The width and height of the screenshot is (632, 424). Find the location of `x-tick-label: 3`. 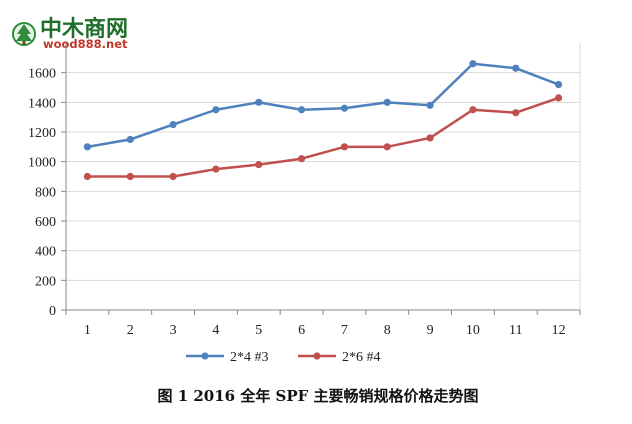

x-tick-label: 3 is located at coordinates (173, 330).